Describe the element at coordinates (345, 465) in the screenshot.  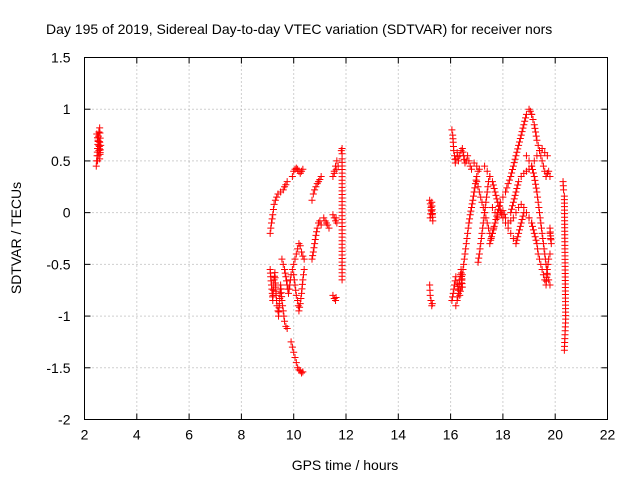
I see `x-axis-label: GPS time / hours` at that location.